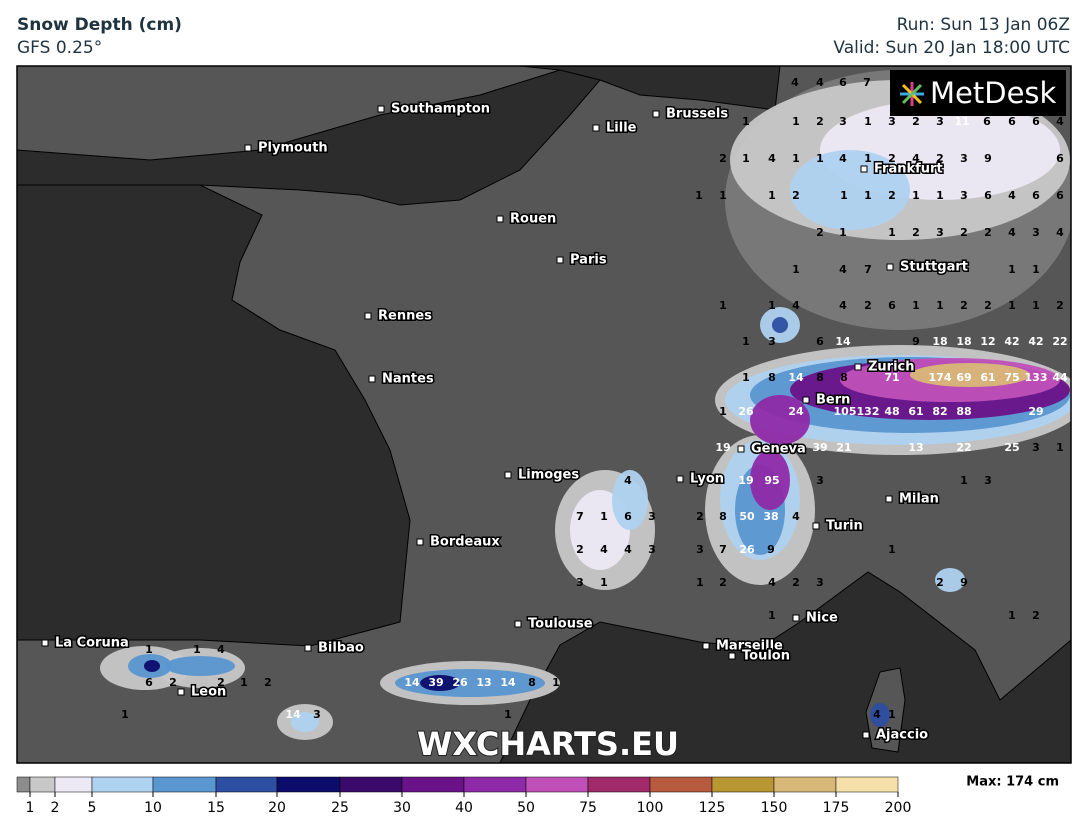 The height and width of the screenshot is (839, 1088). Describe the element at coordinates (1012, 782) in the screenshot. I see `max-label: Max: 174 cm` at that location.